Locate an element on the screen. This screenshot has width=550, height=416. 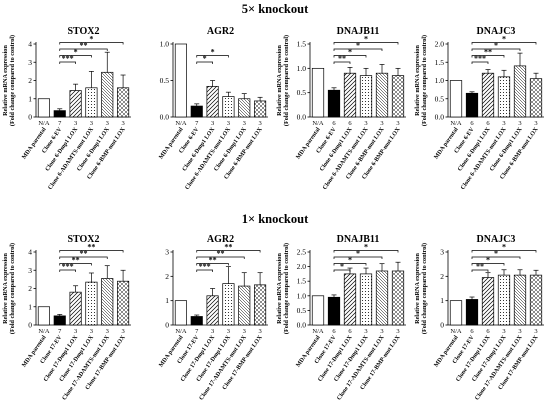
category-label: MDA parental is located at coordinates (34, 143).